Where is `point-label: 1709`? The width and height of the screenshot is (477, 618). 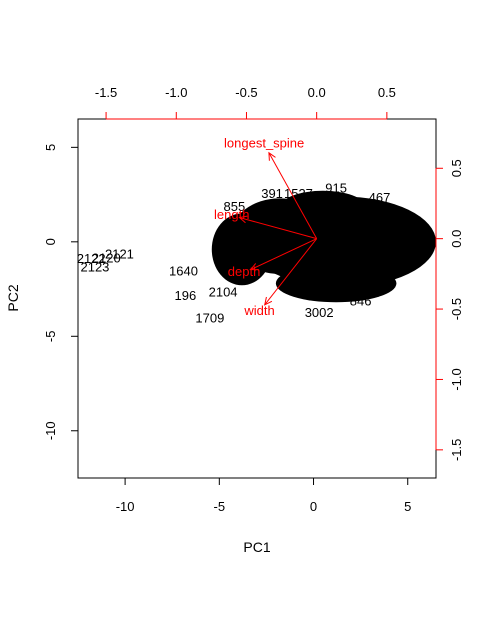
point-label: 1709 is located at coordinates (209, 318).